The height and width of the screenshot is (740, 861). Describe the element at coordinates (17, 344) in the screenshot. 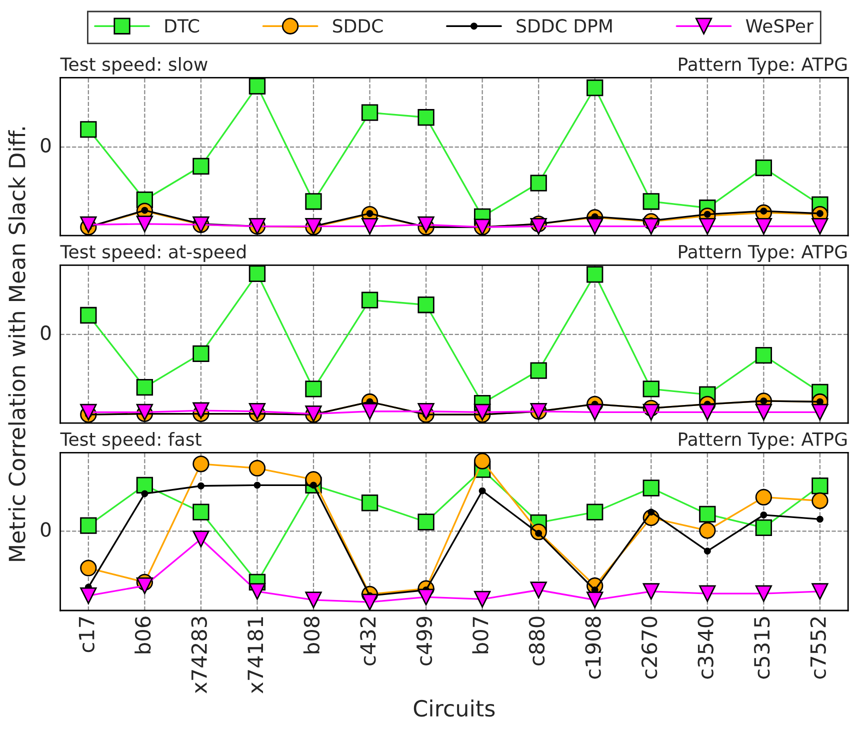

I see `y-axis-title: Metric Correlation with Mean Slack Diff.` at that location.